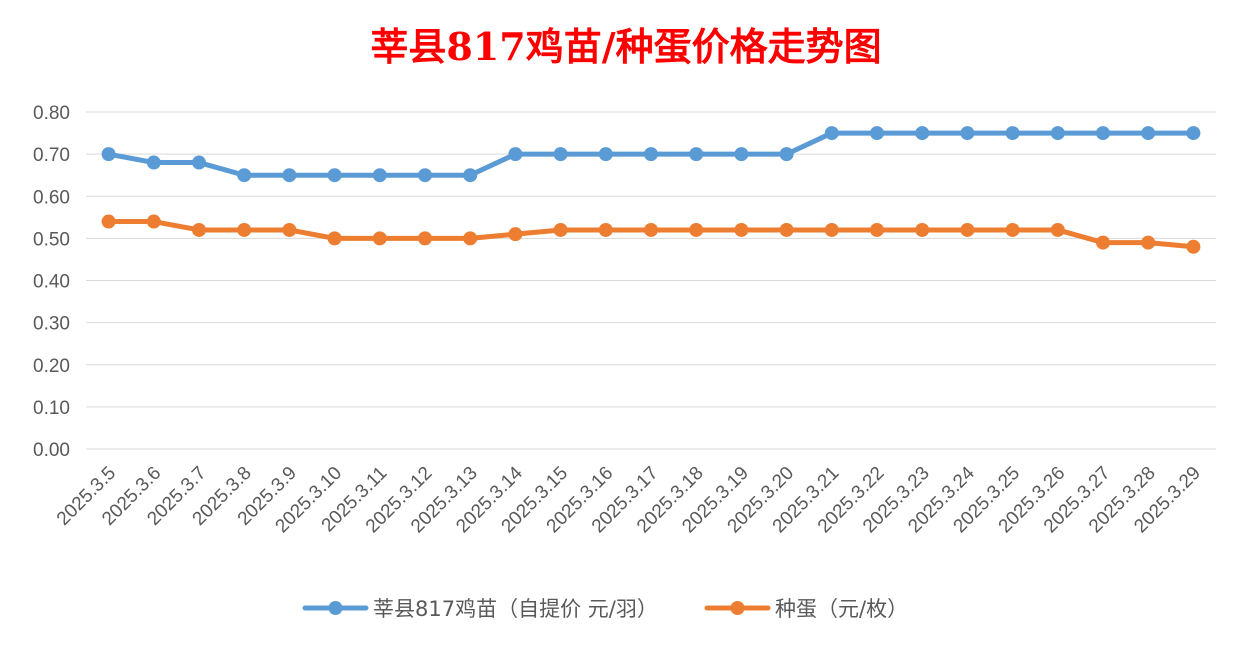 The width and height of the screenshot is (1253, 655). What do you see at coordinates (51, 366) in the screenshot?
I see `y-tick-label: 0.20` at bounding box center [51, 366].